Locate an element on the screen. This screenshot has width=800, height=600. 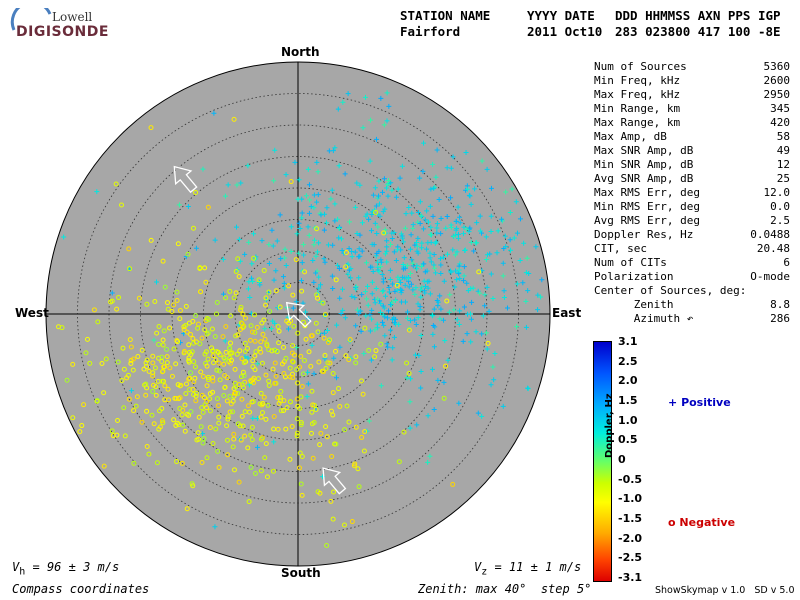
colorbar-tick-label: -1.5 is located at coordinates (630, 518).